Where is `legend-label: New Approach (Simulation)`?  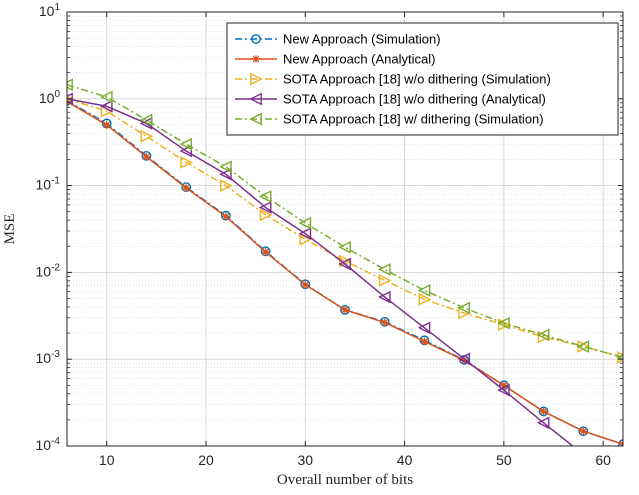 legend-label: New Approach (Simulation) is located at coordinates (362, 39).